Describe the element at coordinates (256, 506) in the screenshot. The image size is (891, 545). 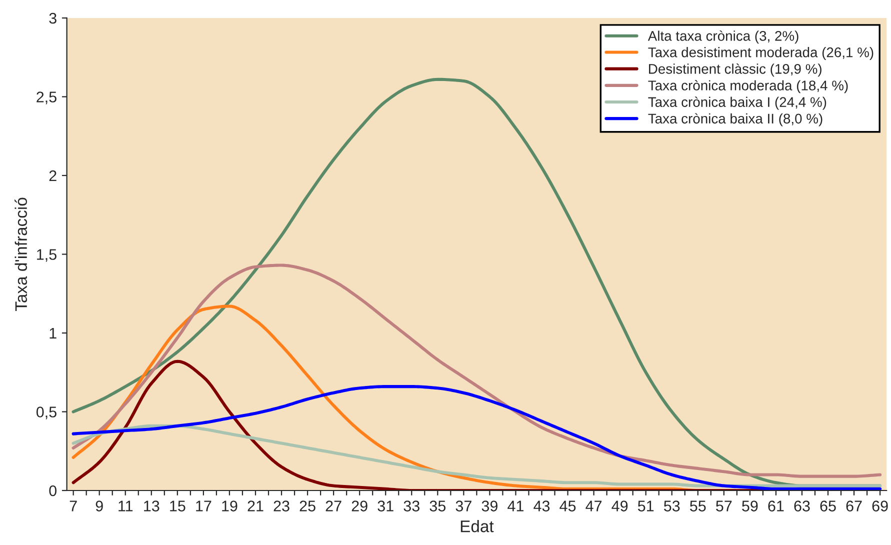
I see `x-tick-label: 21` at that location.